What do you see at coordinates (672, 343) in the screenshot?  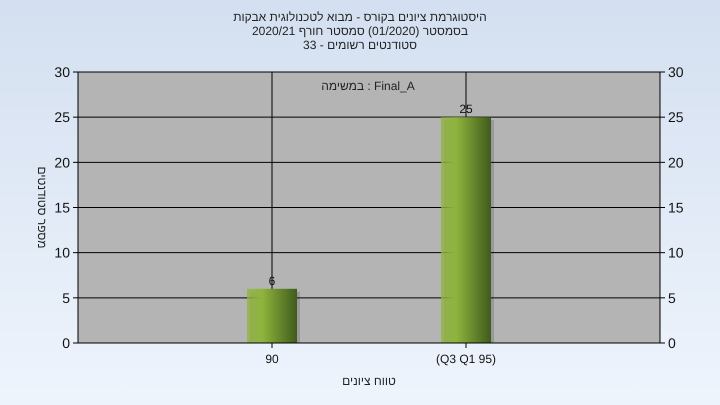 I see `y2-tick-label: 0` at bounding box center [672, 343].